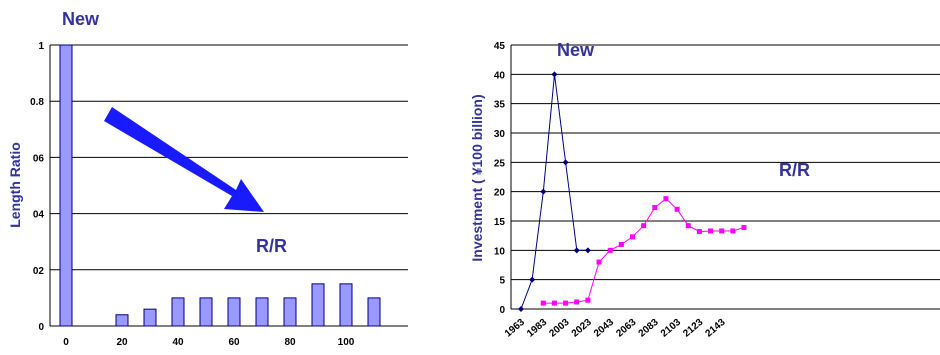  What do you see at coordinates (502, 281) in the screenshot?
I see `y-tick-label: 5` at bounding box center [502, 281].